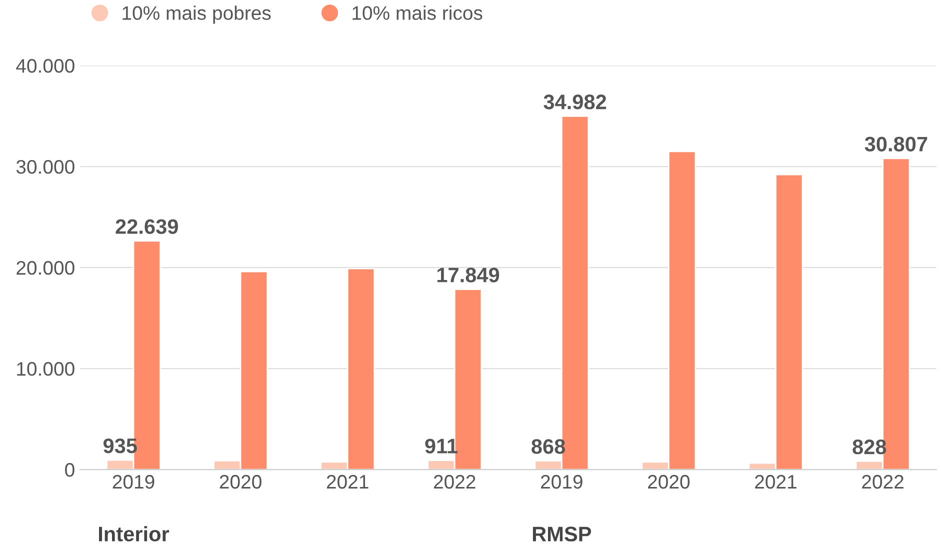  I want to click on y-tick-label: 10.000, so click(45, 369).